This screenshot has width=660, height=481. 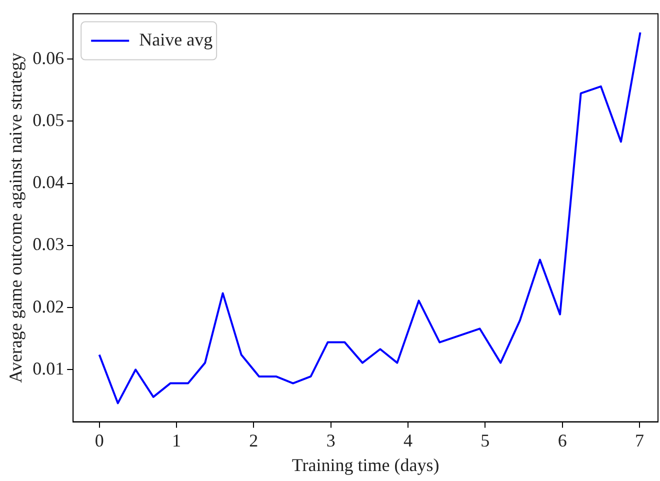 I want to click on x-tick-label: 0, so click(x=99, y=440).